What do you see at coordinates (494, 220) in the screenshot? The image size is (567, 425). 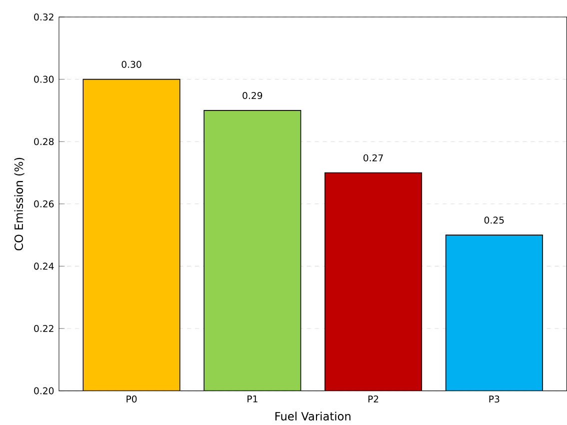 I see `data-label: 0.25` at bounding box center [494, 220].